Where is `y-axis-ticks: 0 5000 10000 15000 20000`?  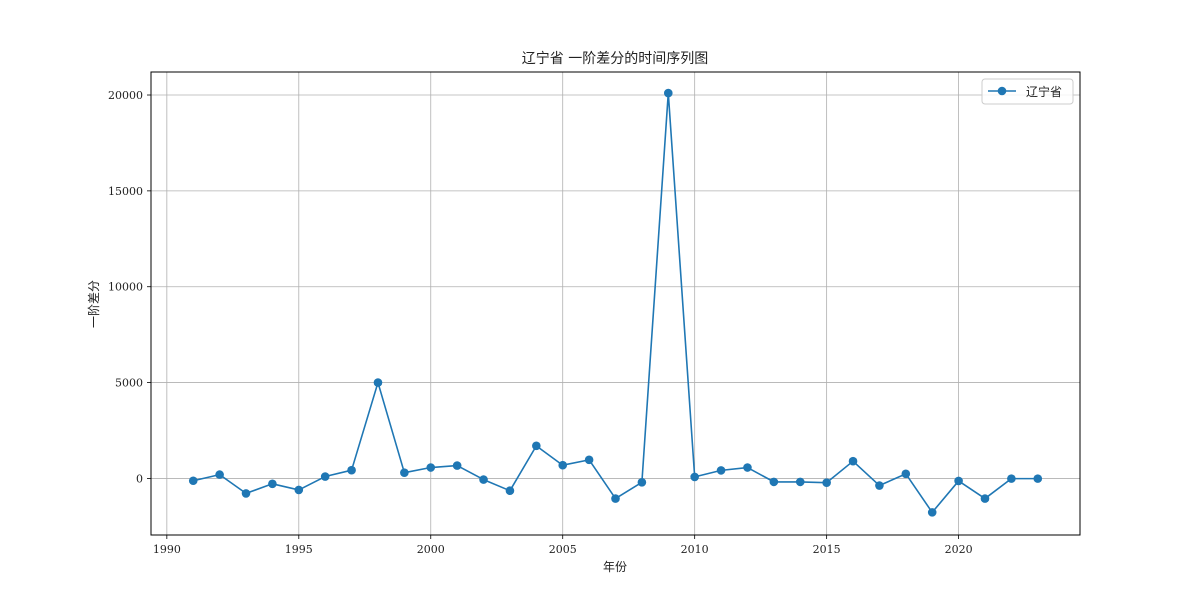
y-axis-ticks: 0 5000 10000 15000 20000 is located at coordinates (129, 287).